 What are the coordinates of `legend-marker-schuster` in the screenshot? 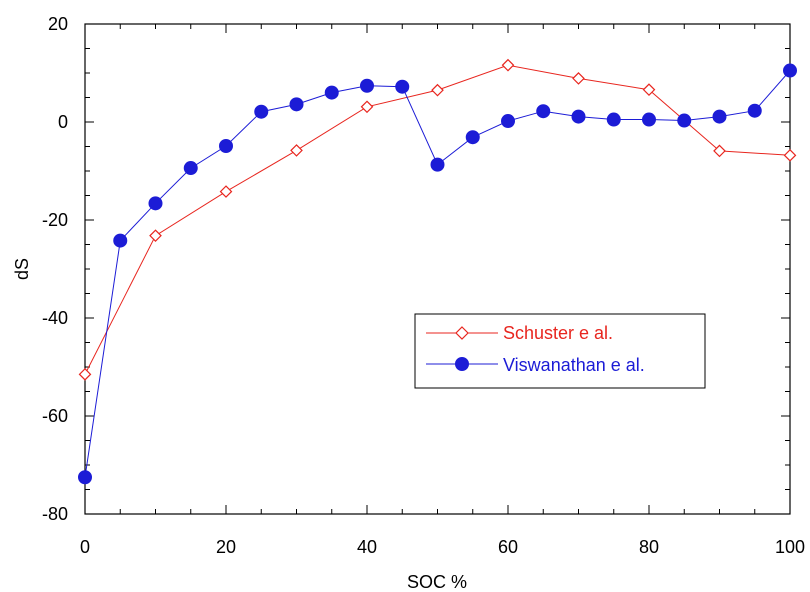 It's located at (462, 333).